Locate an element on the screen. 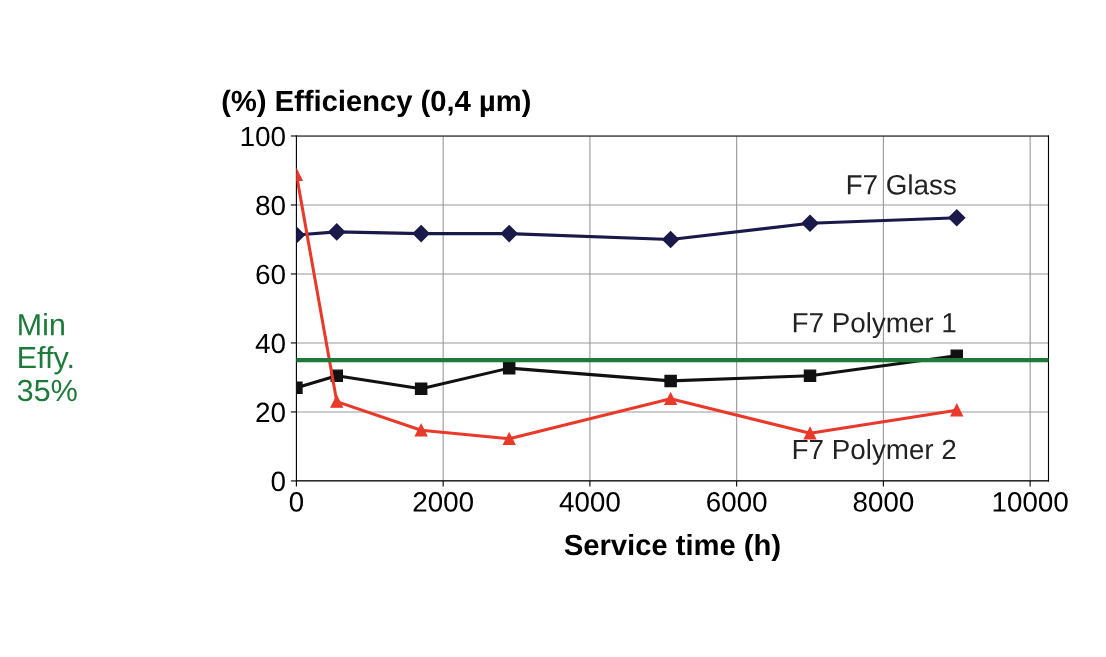 This screenshot has height=657, width=1106. x-axis-title: Service time (h) is located at coordinates (672, 547).